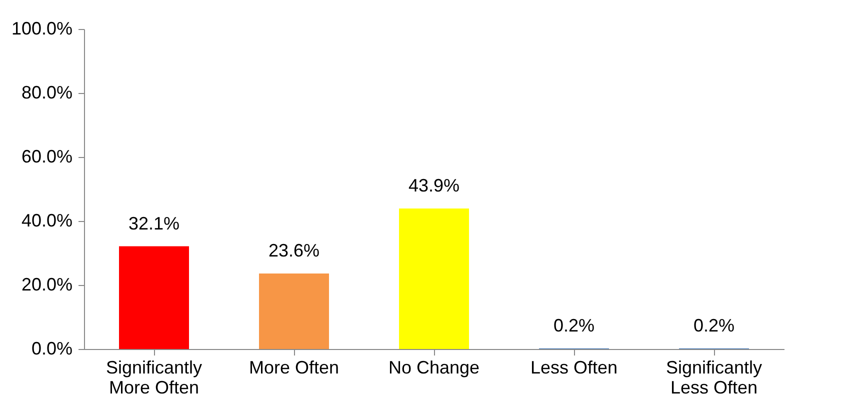 This screenshot has width=844, height=419. I want to click on y-tick-label: 40.0%, so click(46, 220).